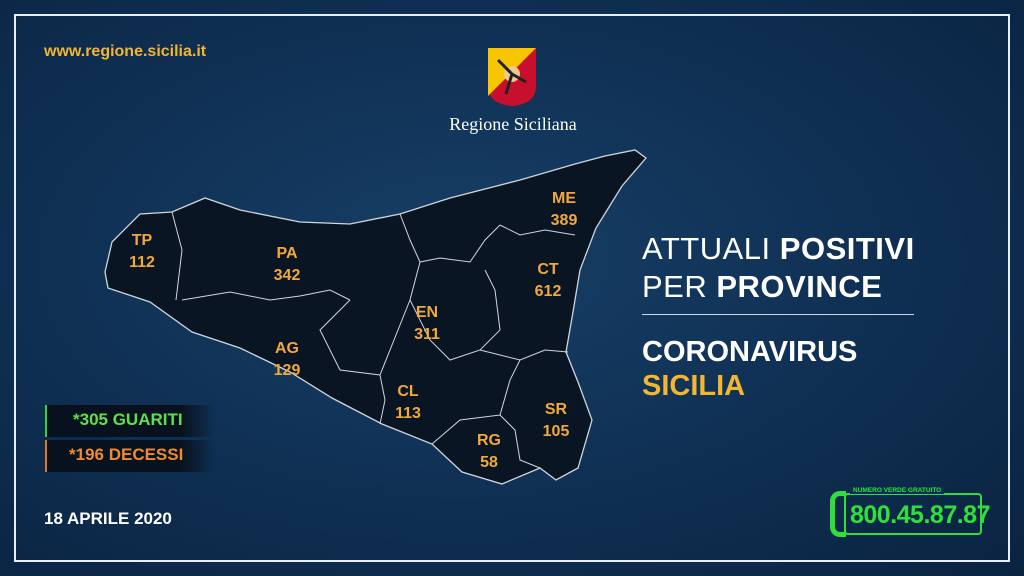 The height and width of the screenshot is (576, 1024). I want to click on province-value: 112, so click(142, 262).